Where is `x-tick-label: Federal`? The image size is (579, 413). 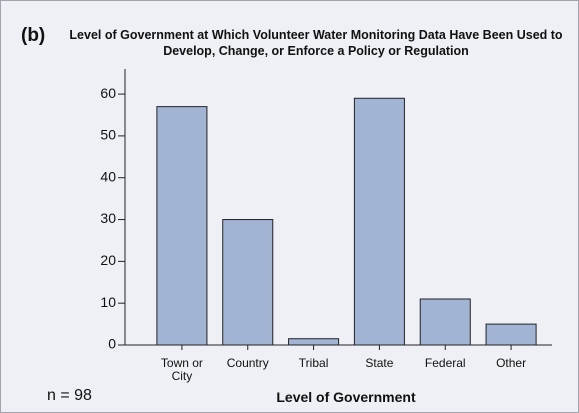
x-tick-label: Federal is located at coordinates (445, 363).